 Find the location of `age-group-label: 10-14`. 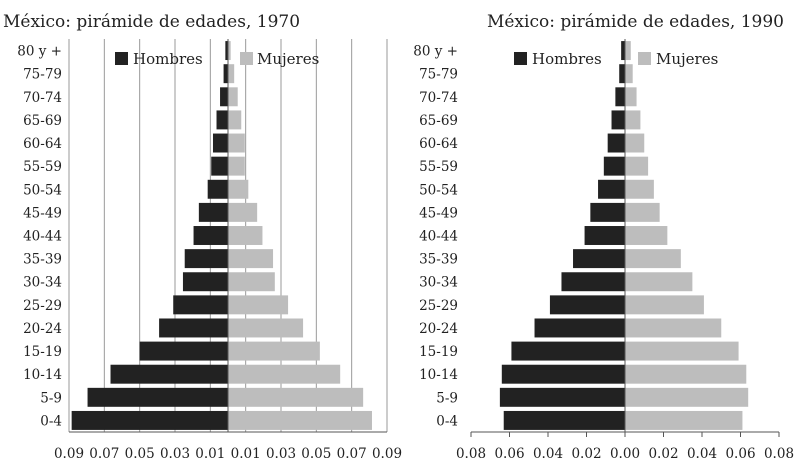

age-group-label: 10-14 is located at coordinates (438, 375).